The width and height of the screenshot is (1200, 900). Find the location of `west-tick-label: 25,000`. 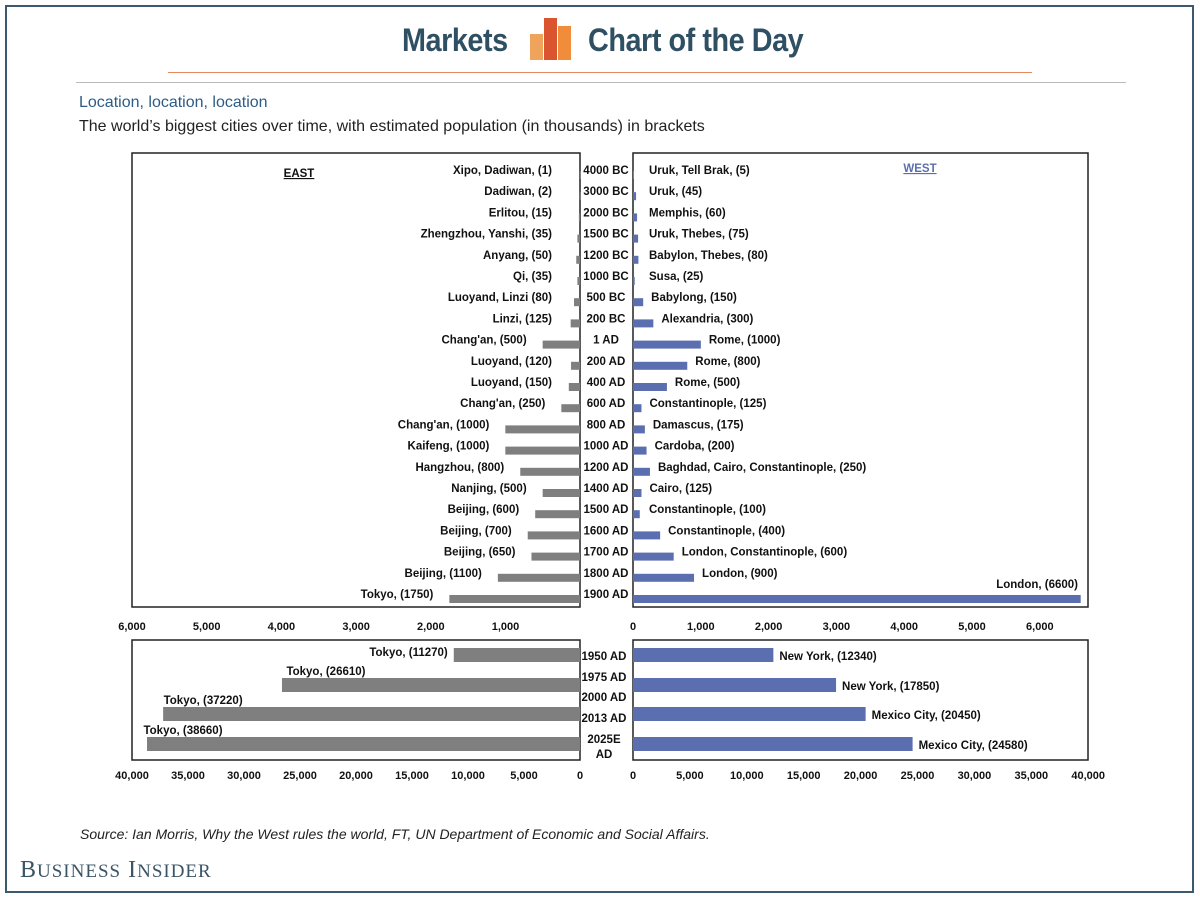

west-tick-label: 25,000 is located at coordinates (918, 776).